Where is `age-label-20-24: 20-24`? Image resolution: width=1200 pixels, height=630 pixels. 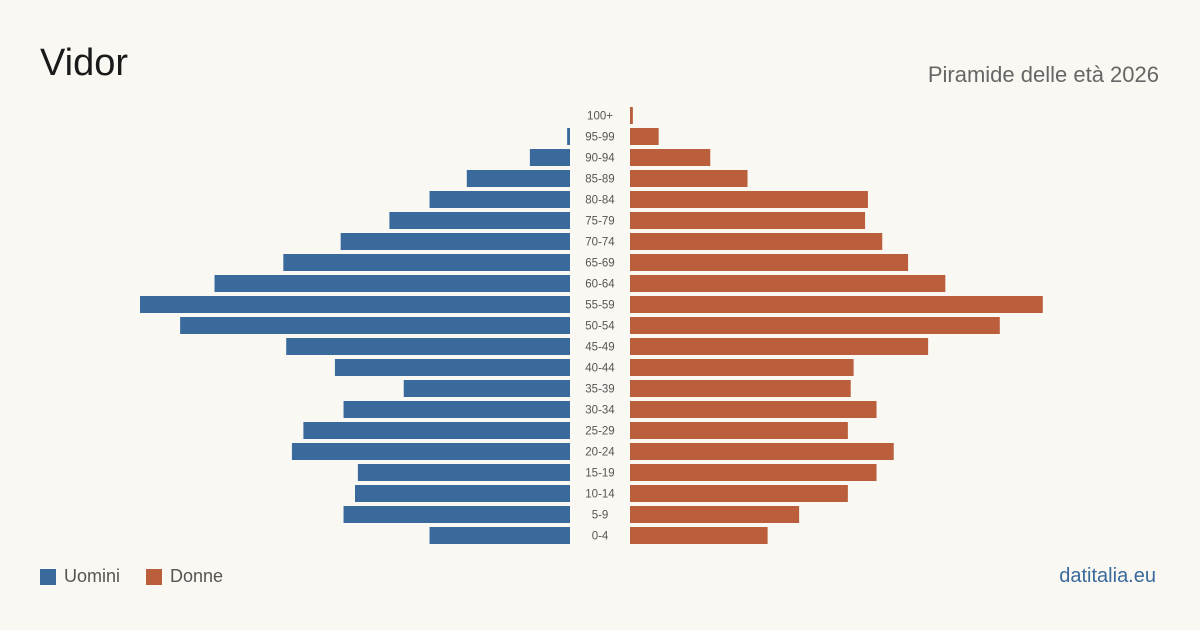
age-label-20-24: 20-24 is located at coordinates (600, 453).